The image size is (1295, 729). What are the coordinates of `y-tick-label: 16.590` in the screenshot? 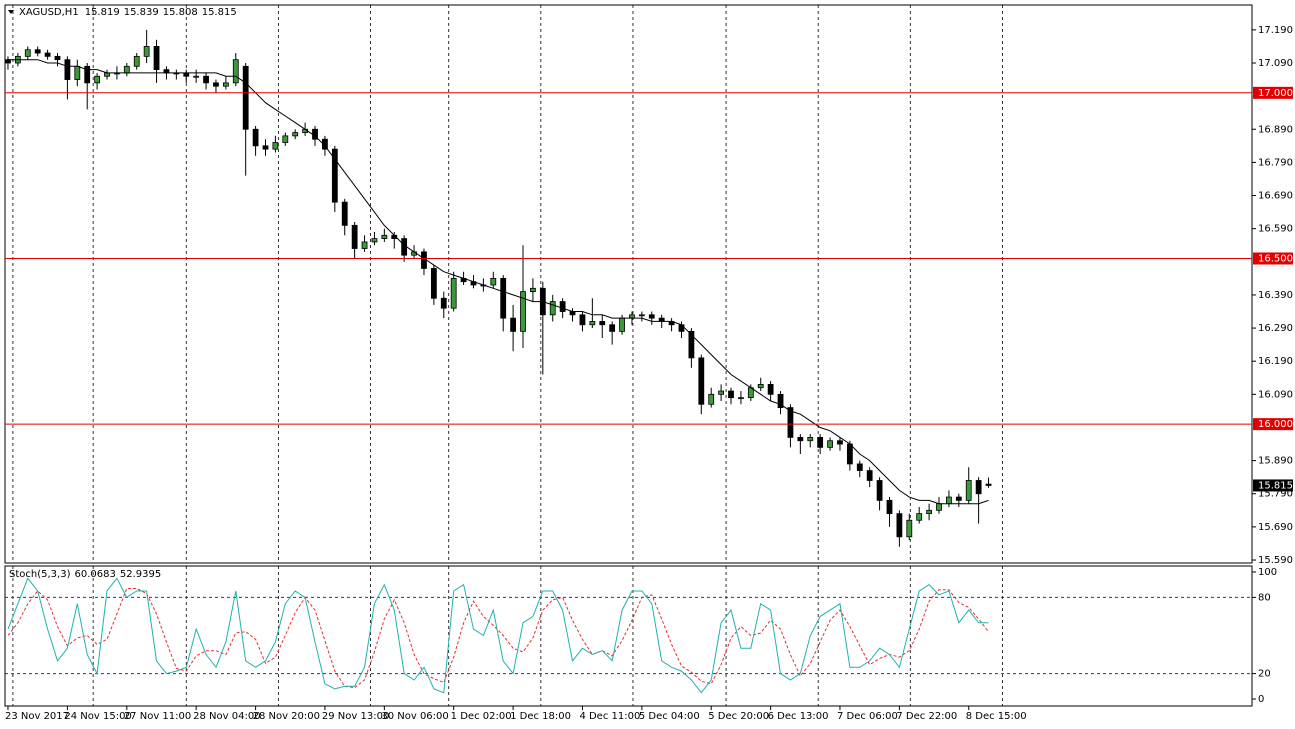 It's located at (1275, 229).